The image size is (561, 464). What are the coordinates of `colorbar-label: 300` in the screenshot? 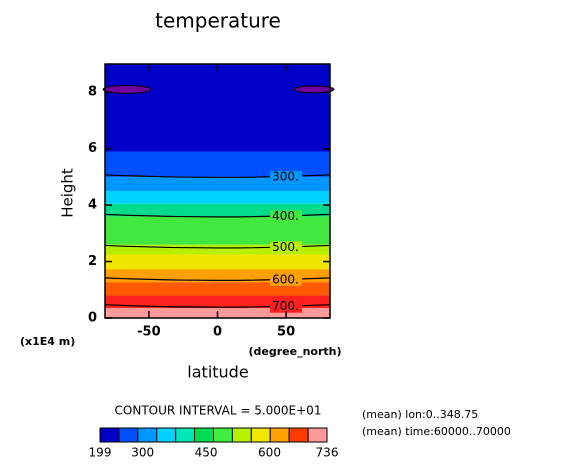 It's located at (142, 453).